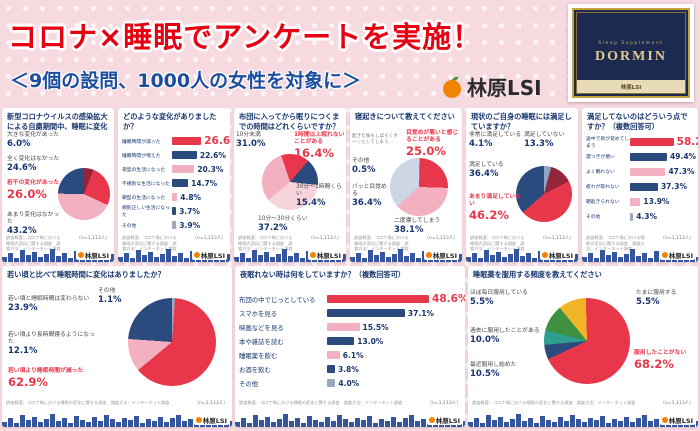 Image resolution: width=700 pixels, height=431 pixels. What do you see at coordinates (452, 87) in the screenshot?
I see `orange-fruit-icon` at bounding box center [452, 87].